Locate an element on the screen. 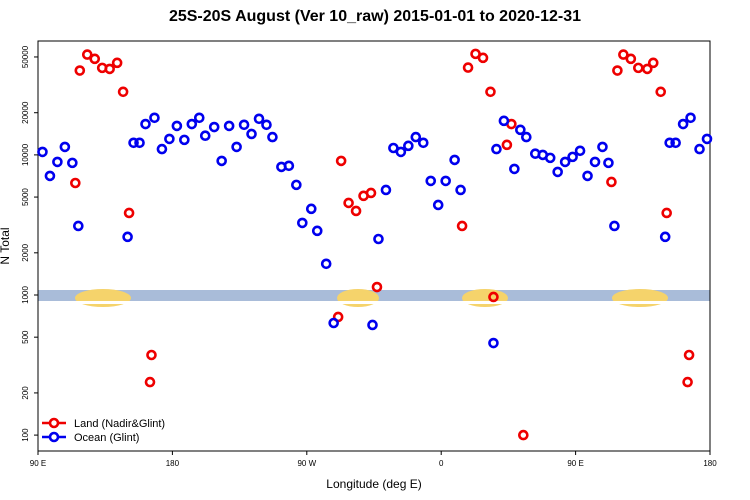 Image resolution: width=750 pixels, height=500 pixels. y-tick-label: 500 is located at coordinates (25, 337).